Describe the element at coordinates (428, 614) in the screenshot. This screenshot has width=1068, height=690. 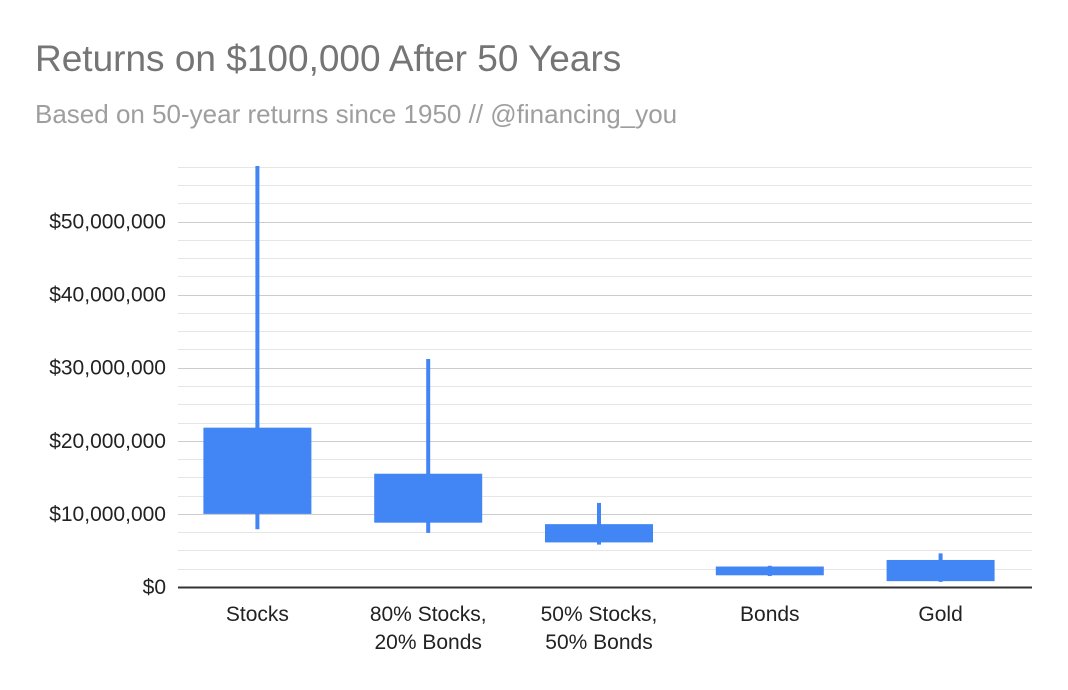
I see `x-tick-label: 80% Stocks,` at that location.